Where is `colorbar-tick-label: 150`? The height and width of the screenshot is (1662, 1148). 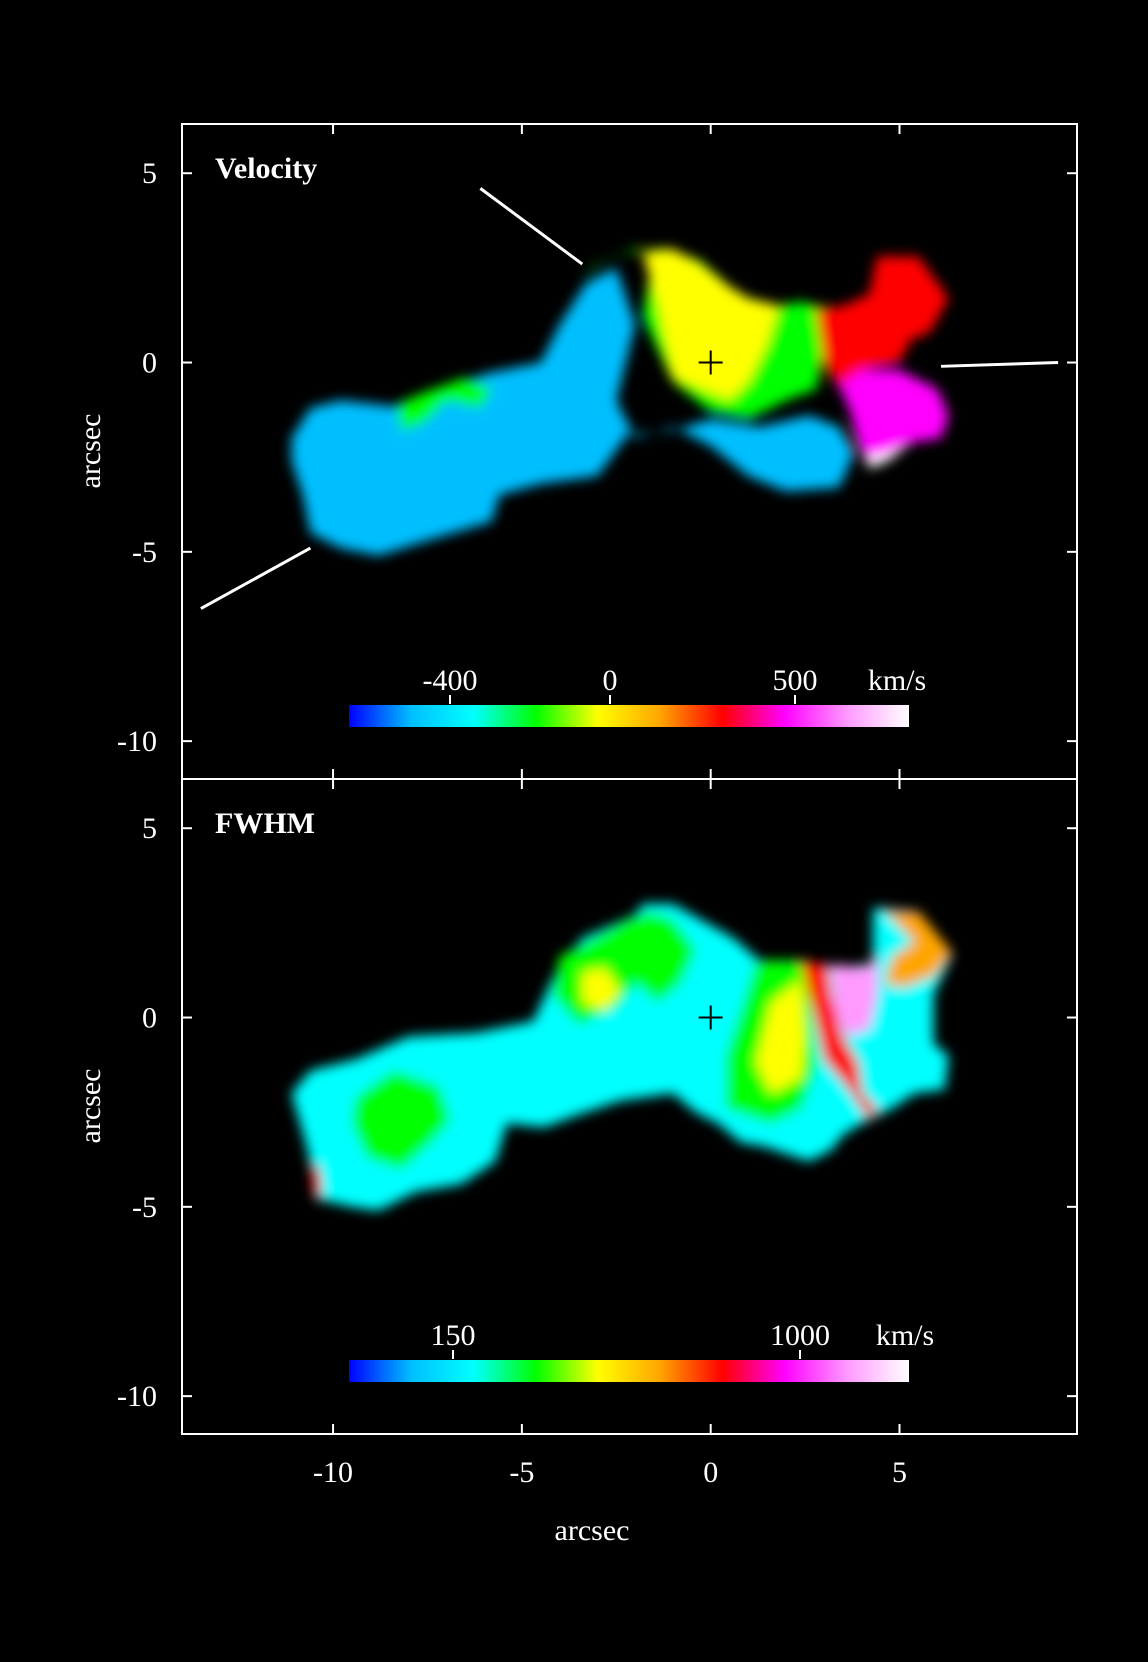 colorbar-tick-label: 150 is located at coordinates (453, 1335).